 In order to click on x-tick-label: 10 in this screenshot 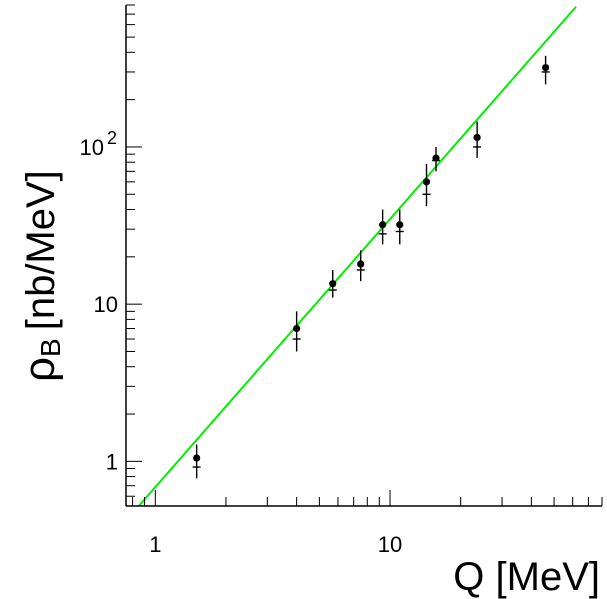, I will do `click(390, 544)`.